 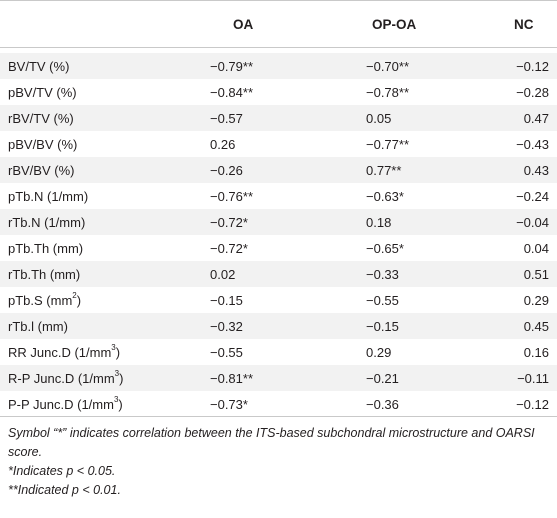 I want to click on value-oa: −0.76**, so click(x=232, y=196).